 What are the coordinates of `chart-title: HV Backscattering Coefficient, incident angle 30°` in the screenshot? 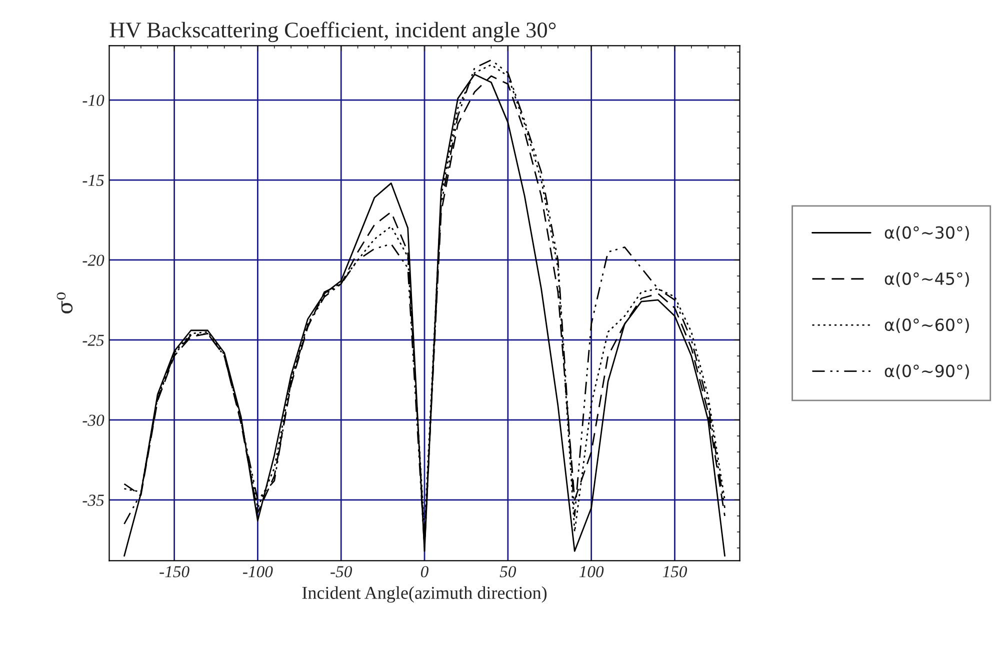 It's located at (333, 32).